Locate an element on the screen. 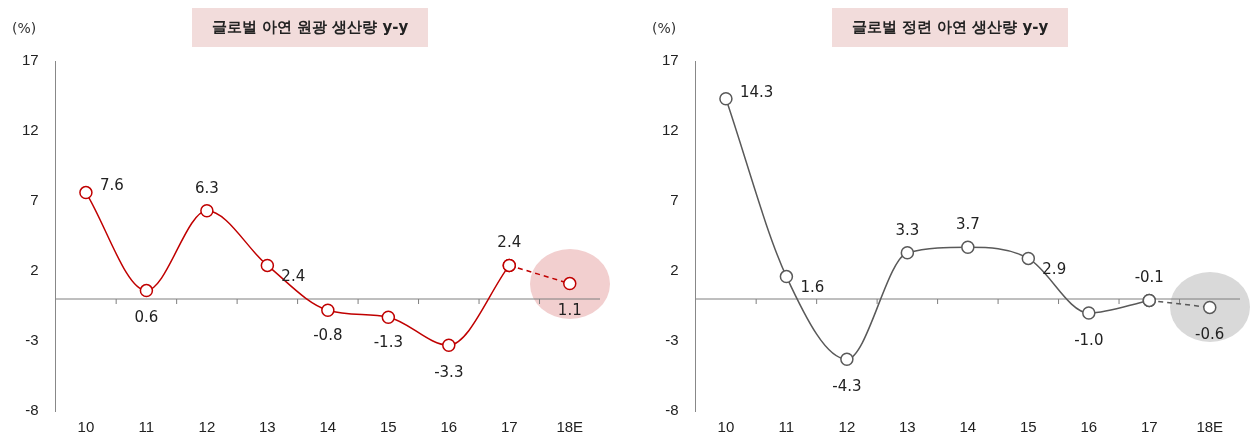  data-label: 14.3 is located at coordinates (756, 91).